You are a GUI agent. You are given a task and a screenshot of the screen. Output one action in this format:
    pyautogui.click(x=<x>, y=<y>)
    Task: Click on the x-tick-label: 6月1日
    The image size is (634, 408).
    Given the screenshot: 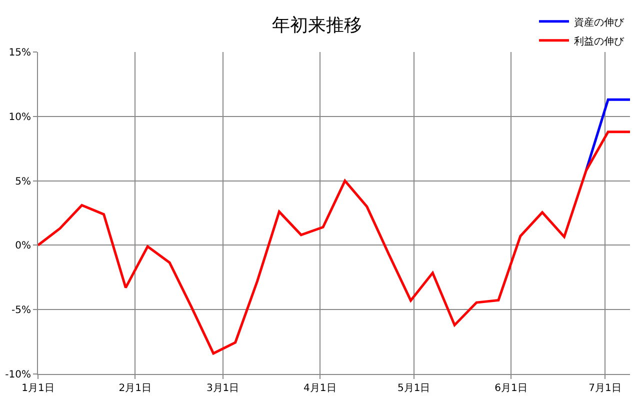 What is the action you would take?
    pyautogui.click(x=511, y=388)
    